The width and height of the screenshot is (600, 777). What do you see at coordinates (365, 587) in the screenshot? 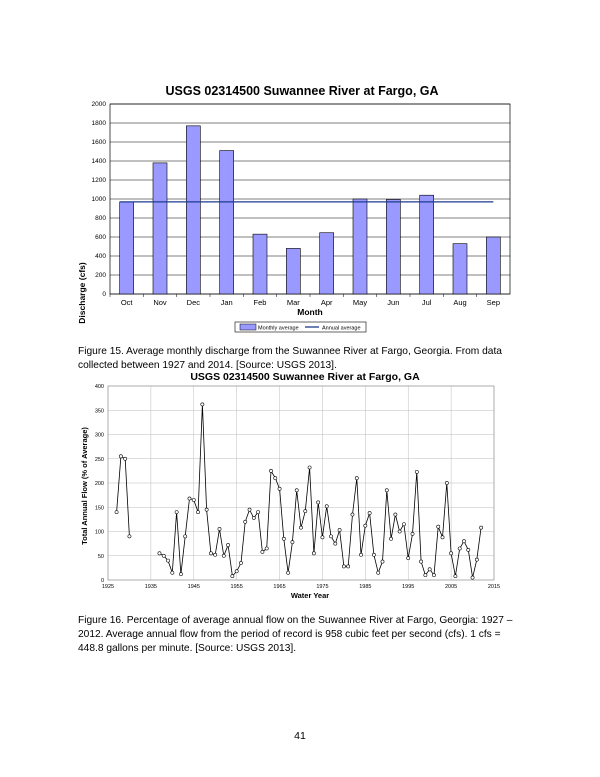
I see `x-tick-label: 1985` at bounding box center [365, 587].